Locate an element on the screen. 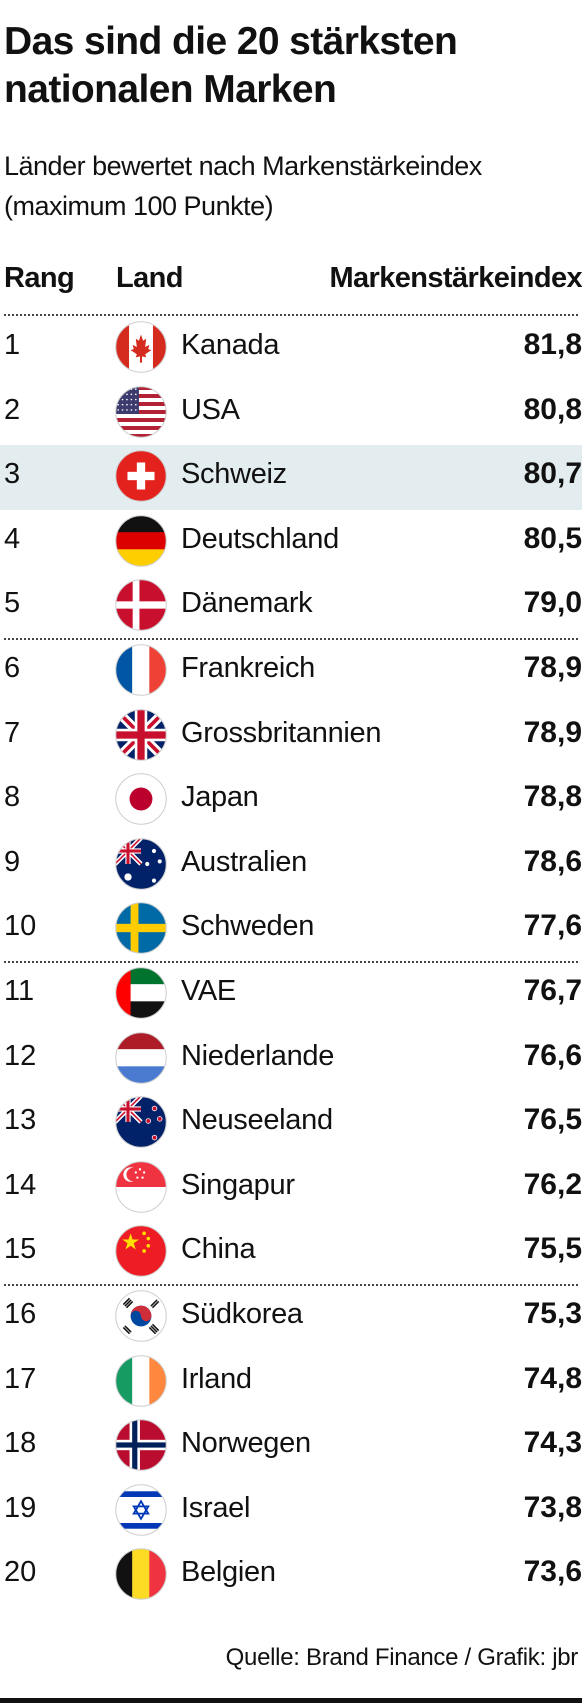 The width and height of the screenshot is (582, 1708). rank-cell: 14 is located at coordinates (20, 1184).